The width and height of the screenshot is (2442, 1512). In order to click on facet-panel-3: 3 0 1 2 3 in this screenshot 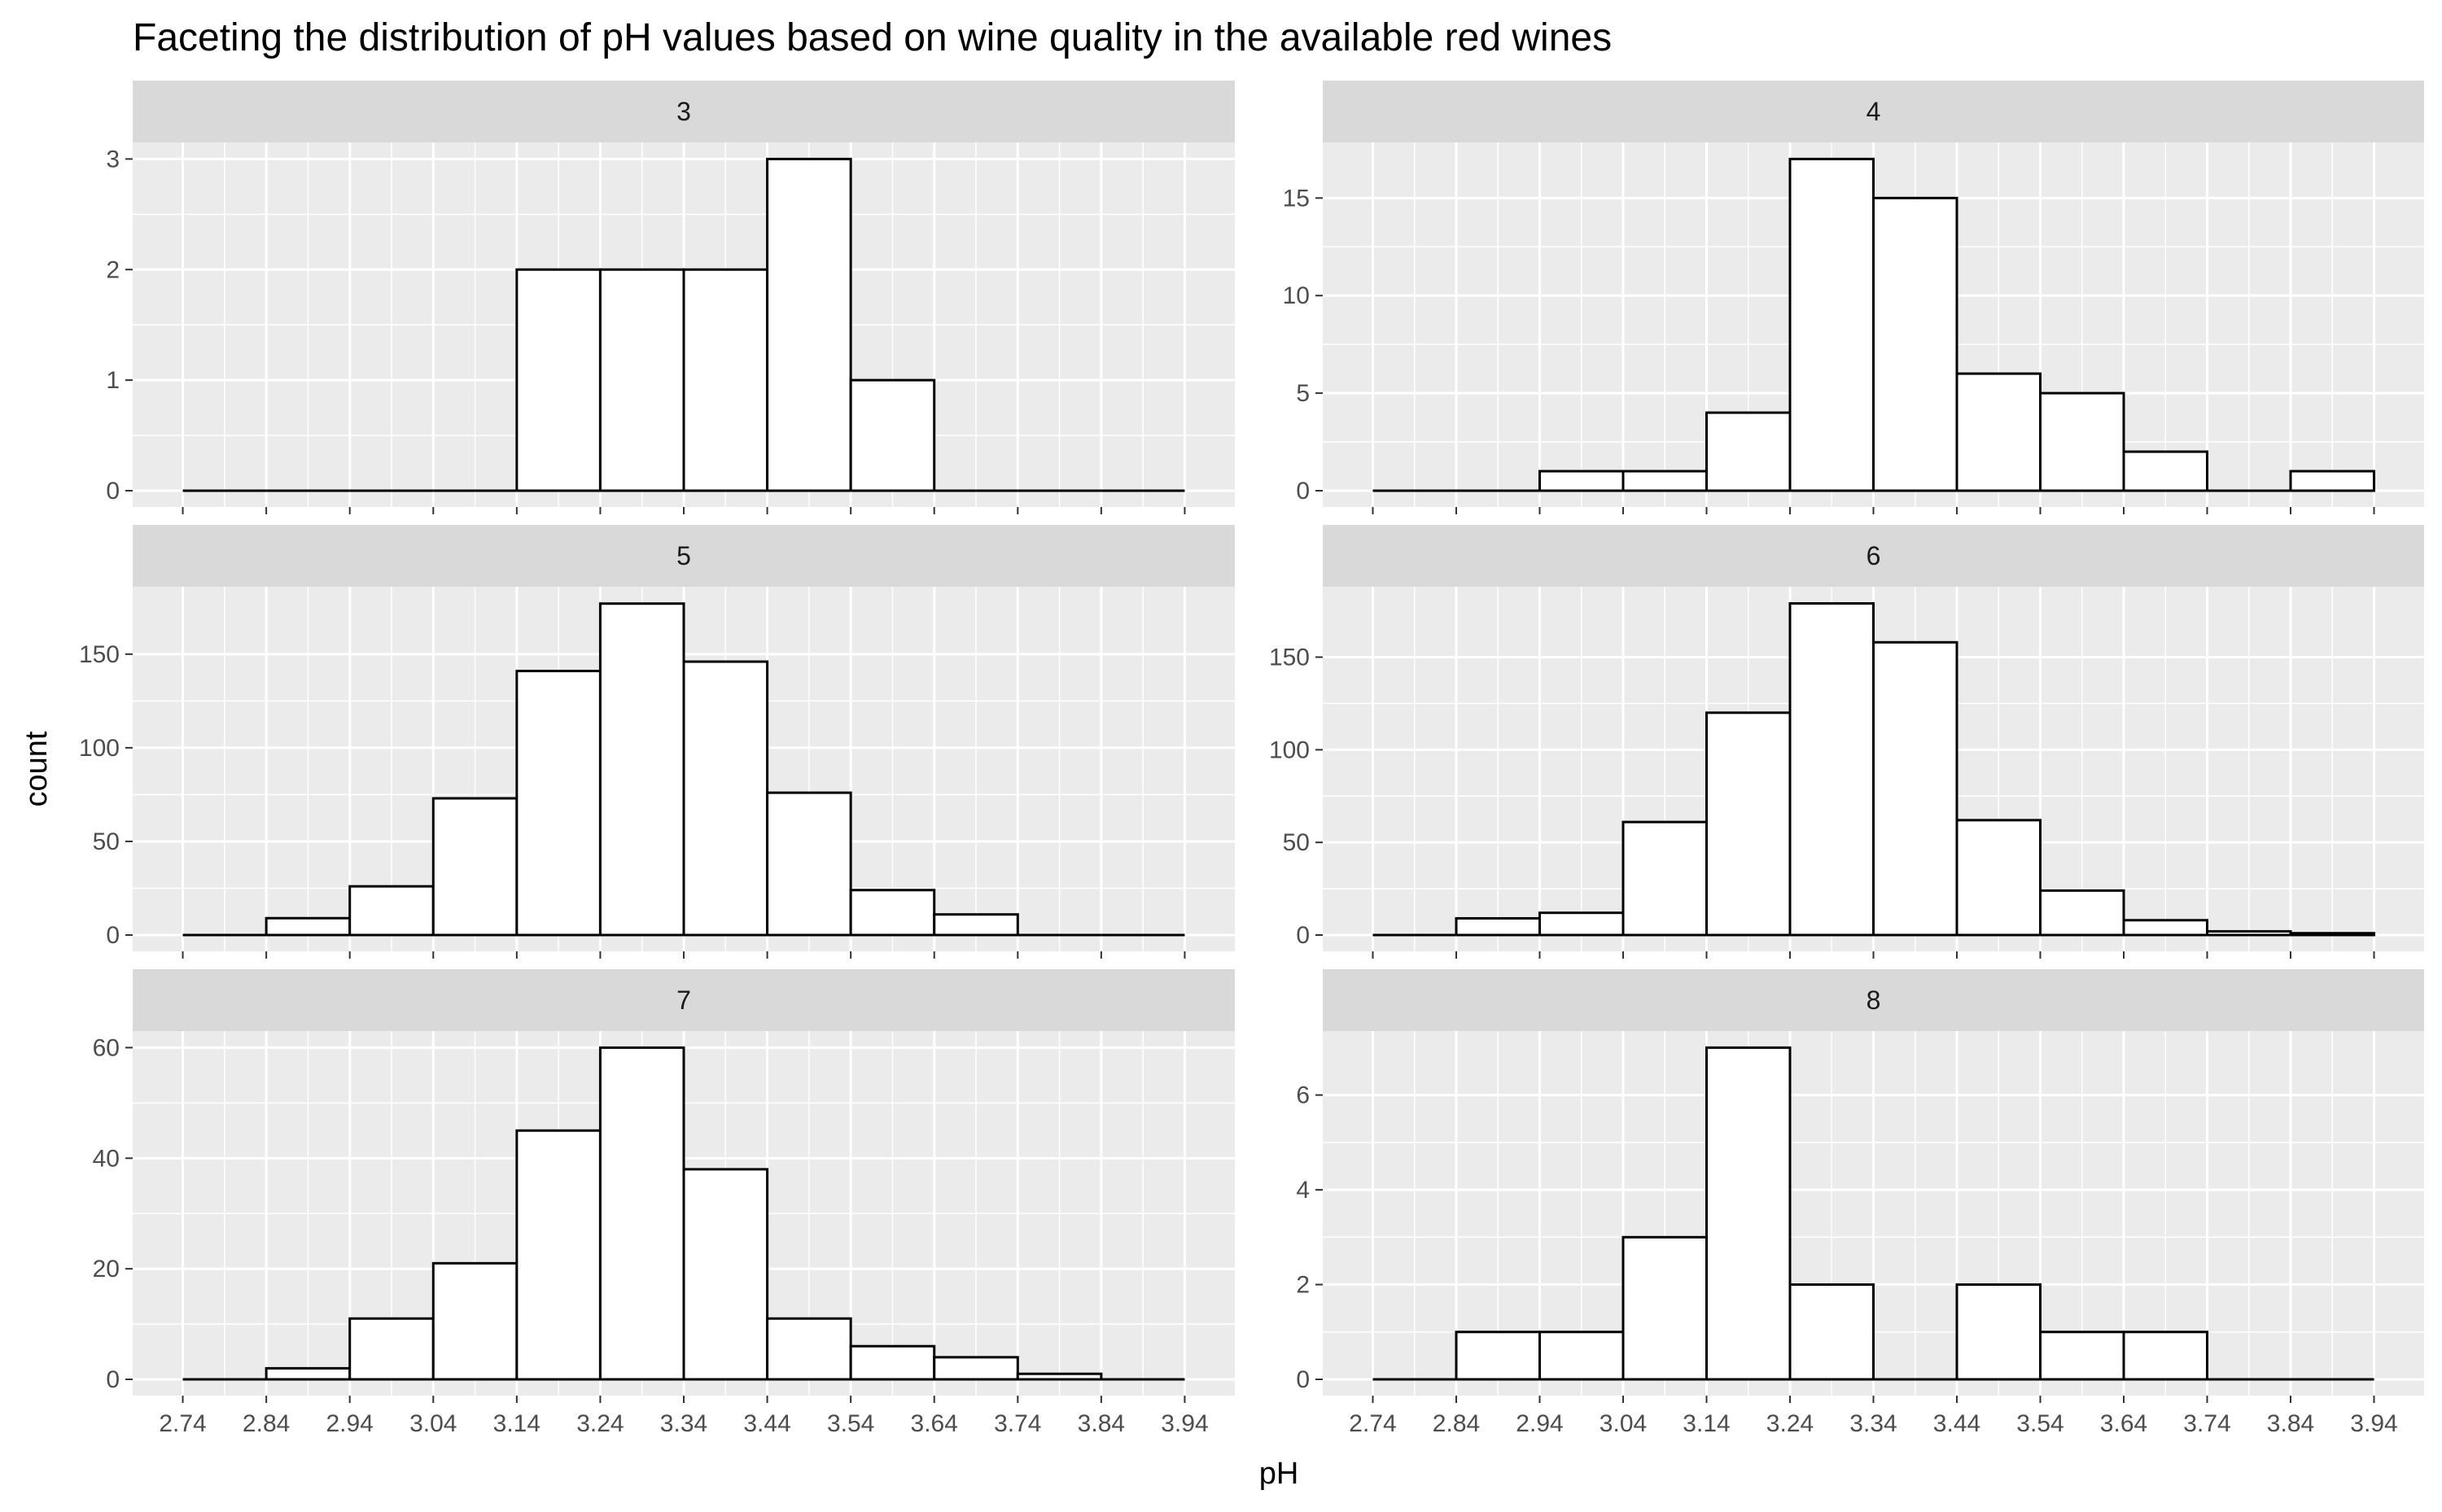, I will do `click(670, 297)`.